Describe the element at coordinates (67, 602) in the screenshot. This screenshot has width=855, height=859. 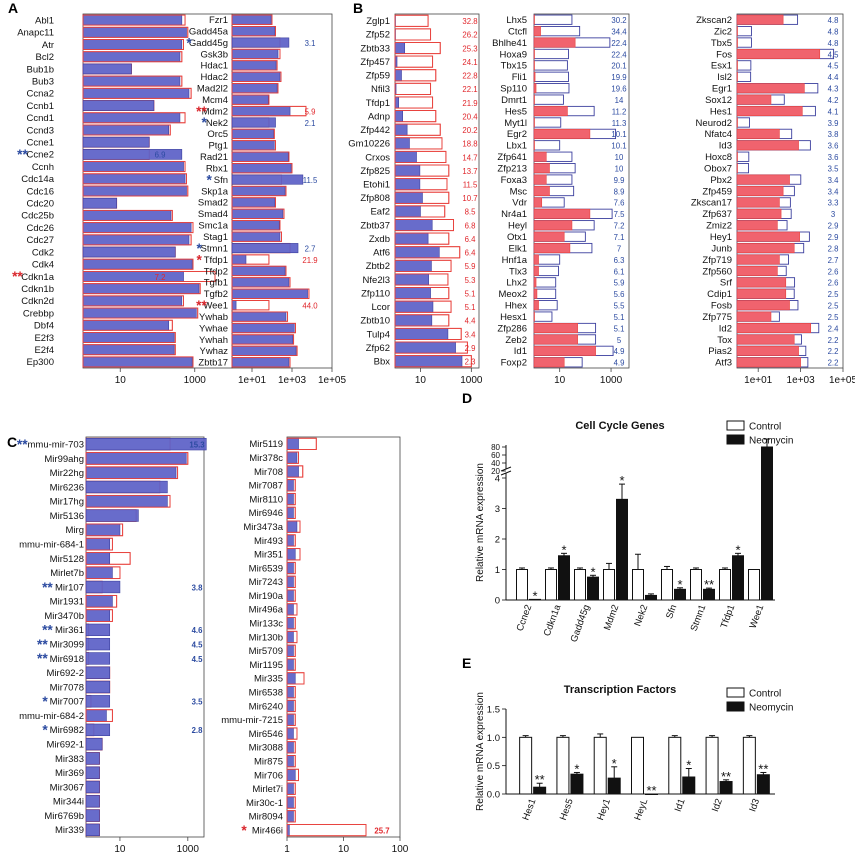
I see `row-label: Mir1931` at that location.